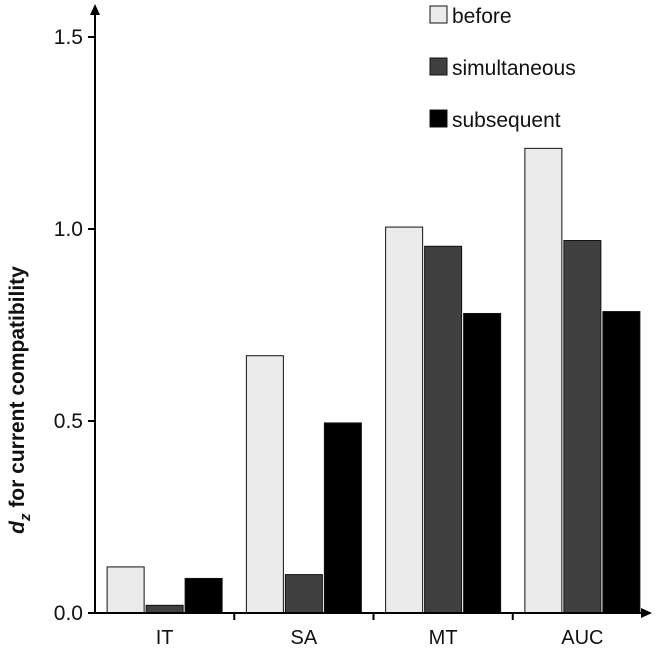 This screenshot has height=654, width=657. What do you see at coordinates (514, 68) in the screenshot?
I see `legend-label-simultaneous: simultaneous` at bounding box center [514, 68].